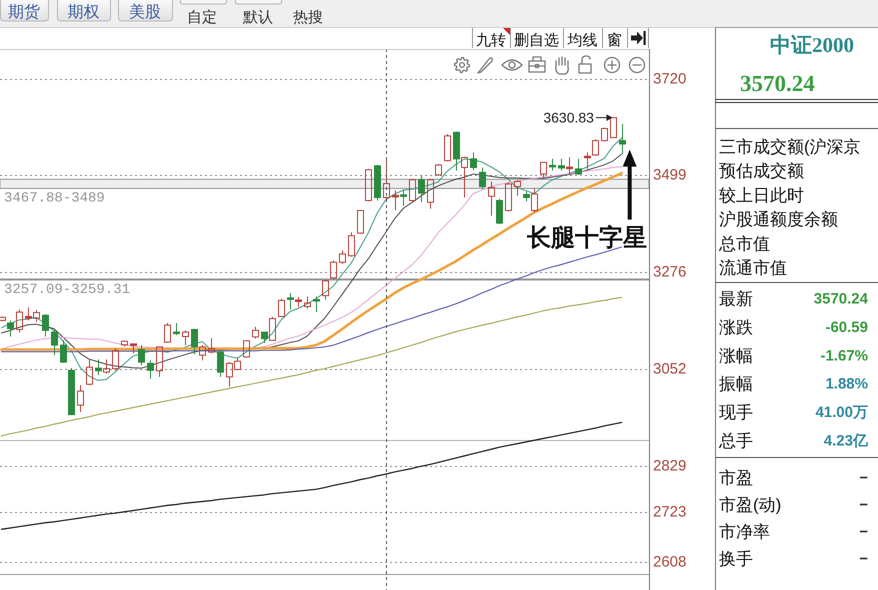 Image resolution: width=878 pixels, height=590 pixels. I want to click on annotation: 3630.83, so click(568, 118).